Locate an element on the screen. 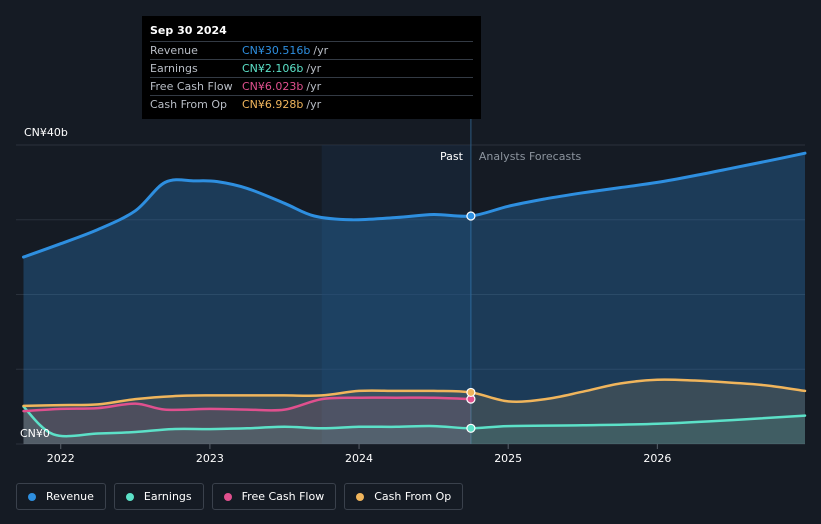 This screenshot has width=821, height=524. tooltip-row-earnings: Earnings CN¥2.106b /yr is located at coordinates (311, 68).